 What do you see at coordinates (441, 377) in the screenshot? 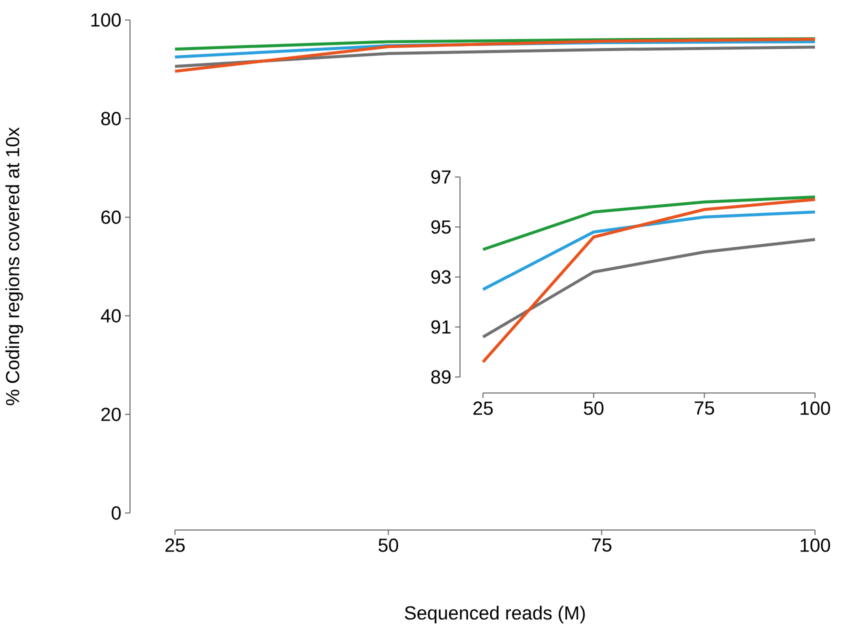
I see `y-tick-label: 89` at bounding box center [441, 377].